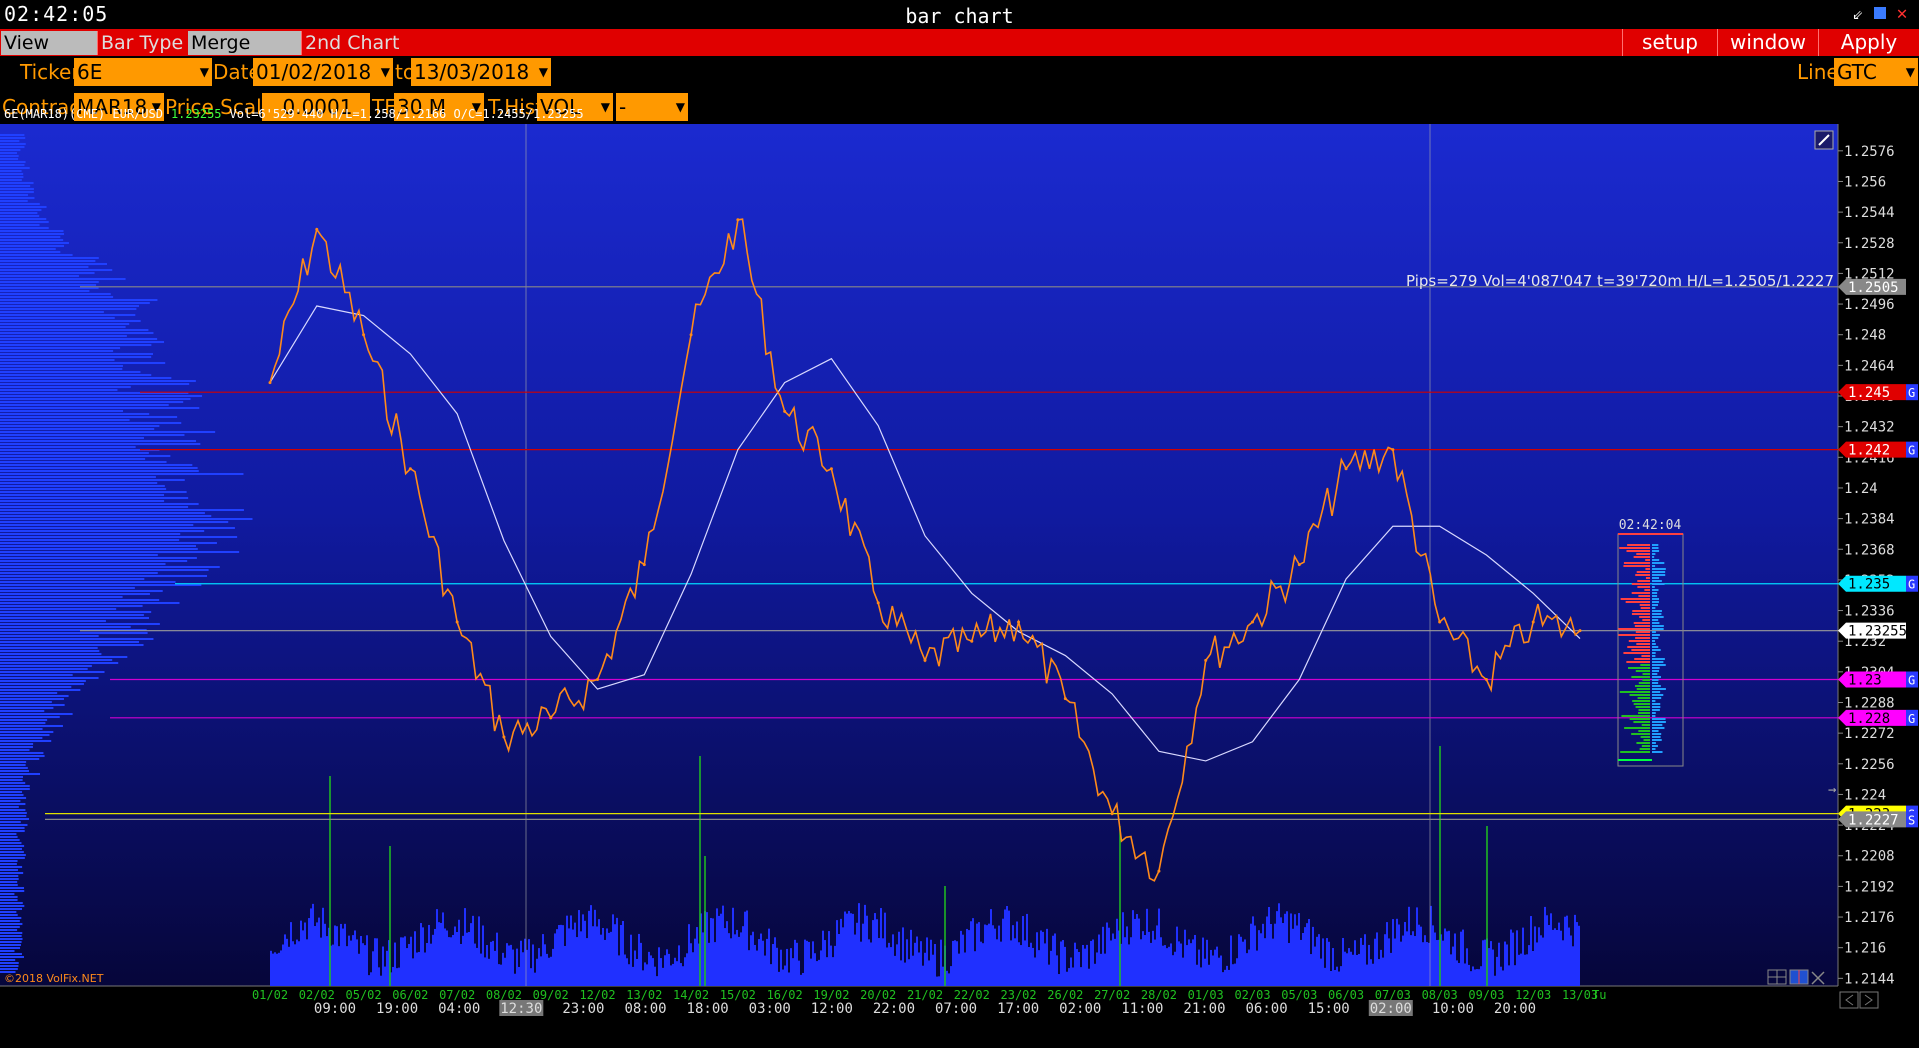 The width and height of the screenshot is (1919, 1048). What do you see at coordinates (1858, 13) in the screenshot?
I see `minimize-icon: ⇙` at bounding box center [1858, 13].